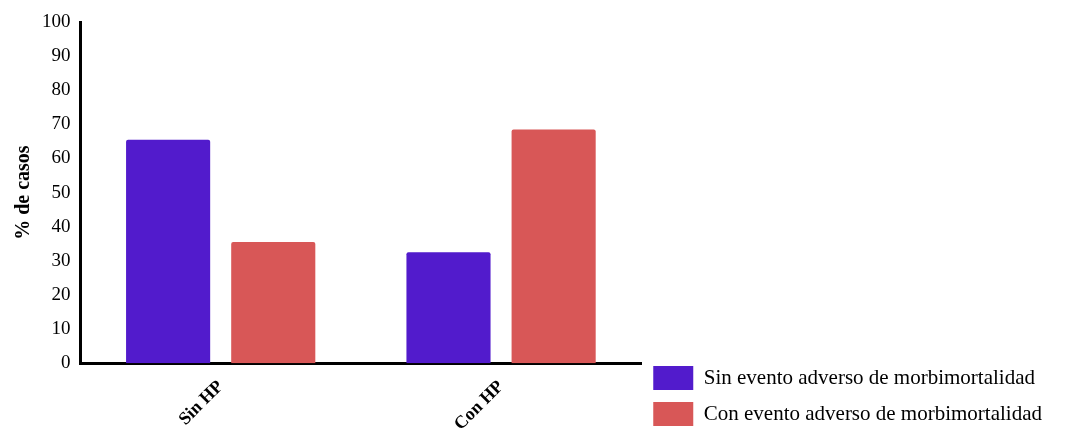 The image size is (1070, 443). I want to click on y-tick-label: 90, so click(61, 55).